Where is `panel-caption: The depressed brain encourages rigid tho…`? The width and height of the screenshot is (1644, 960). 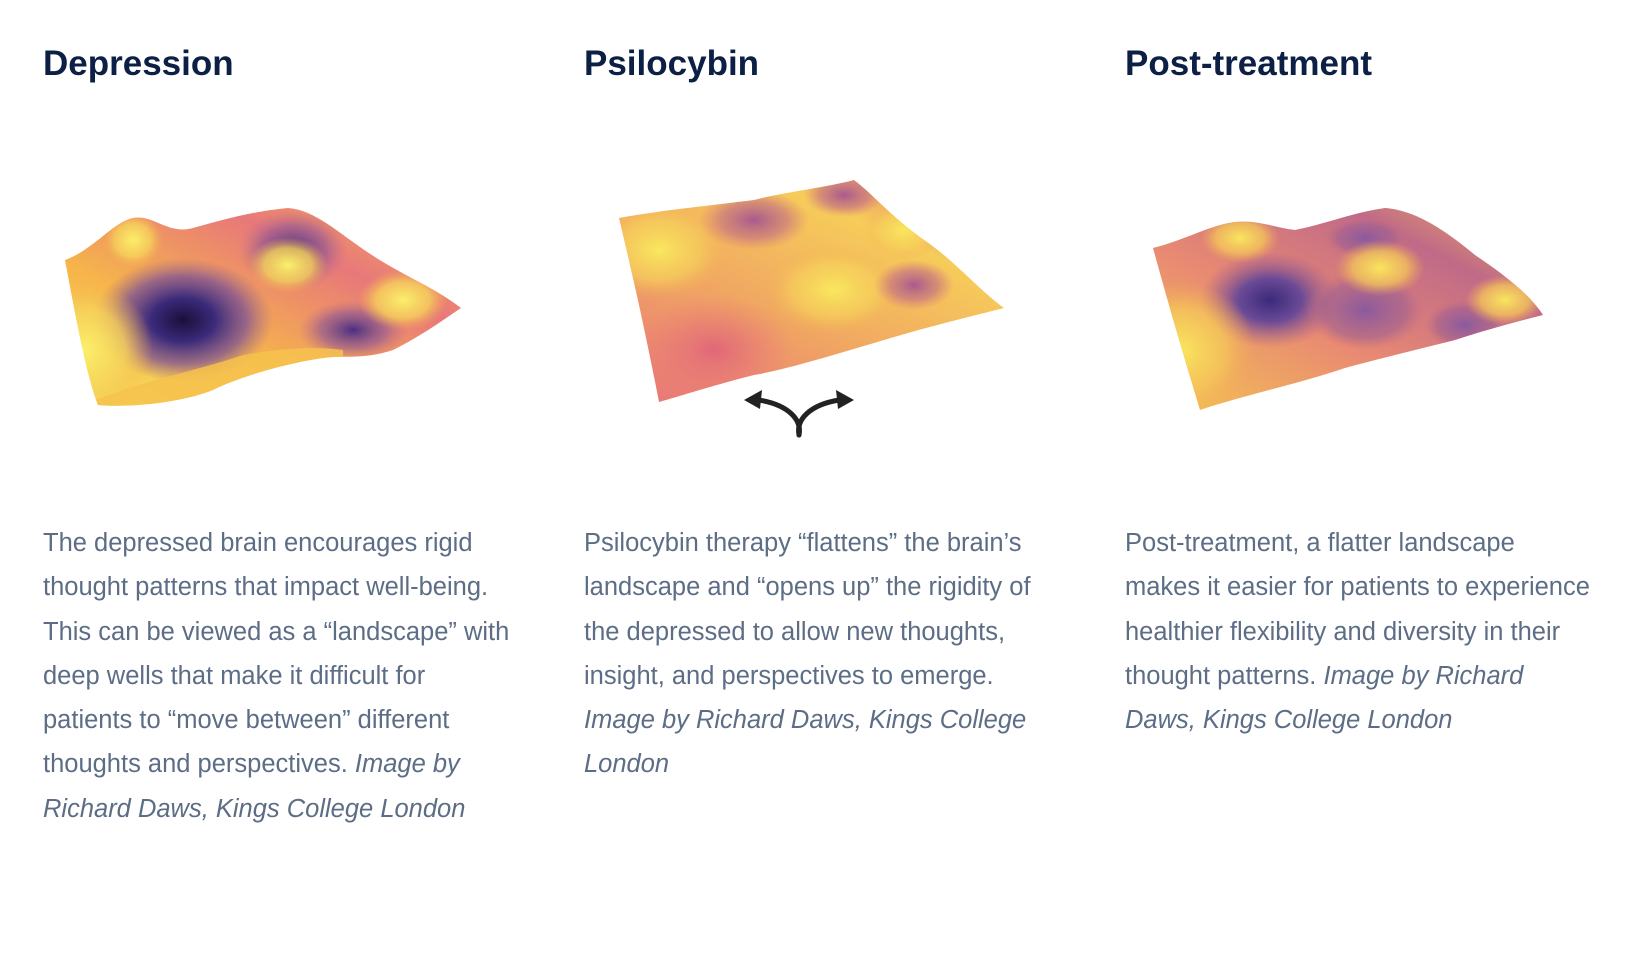 panel-caption: The depressed brain encourages rigid tho… is located at coordinates (278, 676).